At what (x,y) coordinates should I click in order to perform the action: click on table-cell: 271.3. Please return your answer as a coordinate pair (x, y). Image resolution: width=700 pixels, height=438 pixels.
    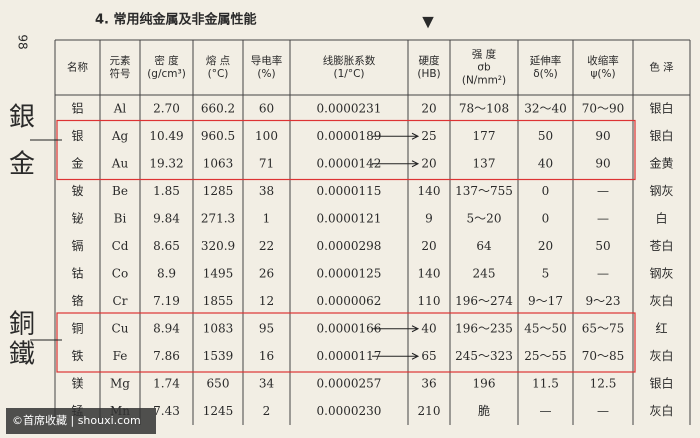
    Looking at the image, I should click on (218, 218).